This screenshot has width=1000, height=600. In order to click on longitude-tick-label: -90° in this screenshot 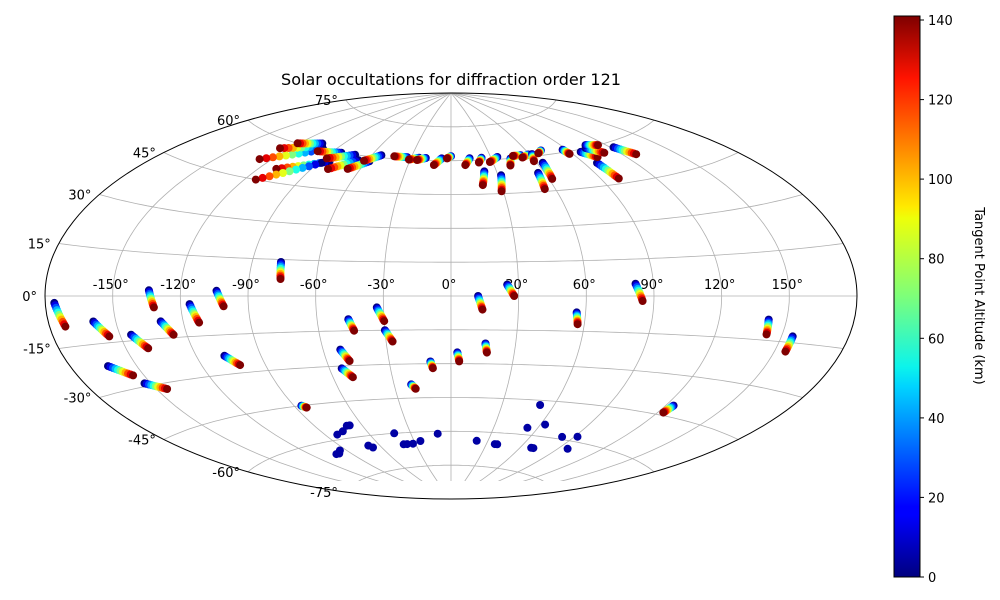, I will do `click(246, 285)`.